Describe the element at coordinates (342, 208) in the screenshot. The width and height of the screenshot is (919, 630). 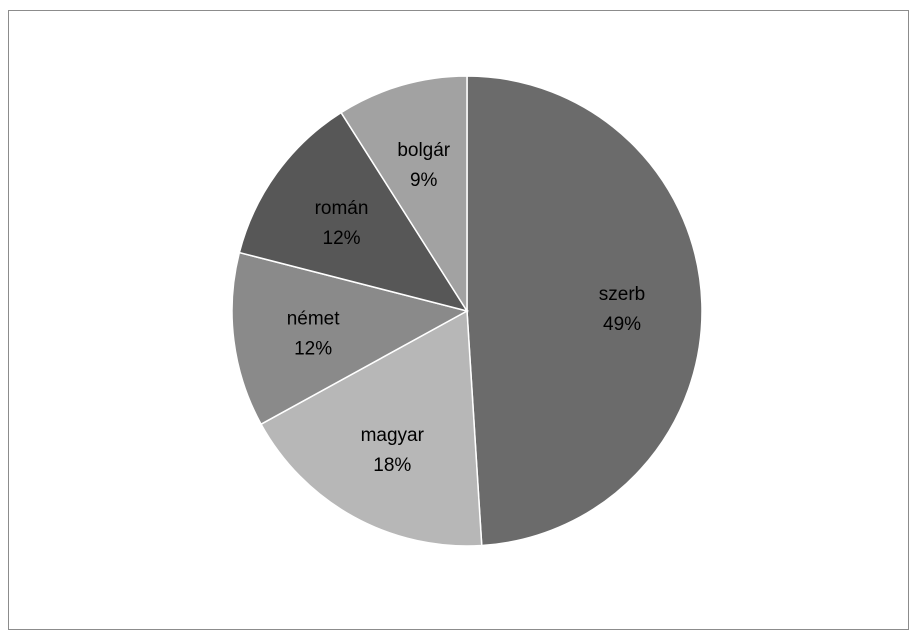
I see `slice-label-román: román` at that location.